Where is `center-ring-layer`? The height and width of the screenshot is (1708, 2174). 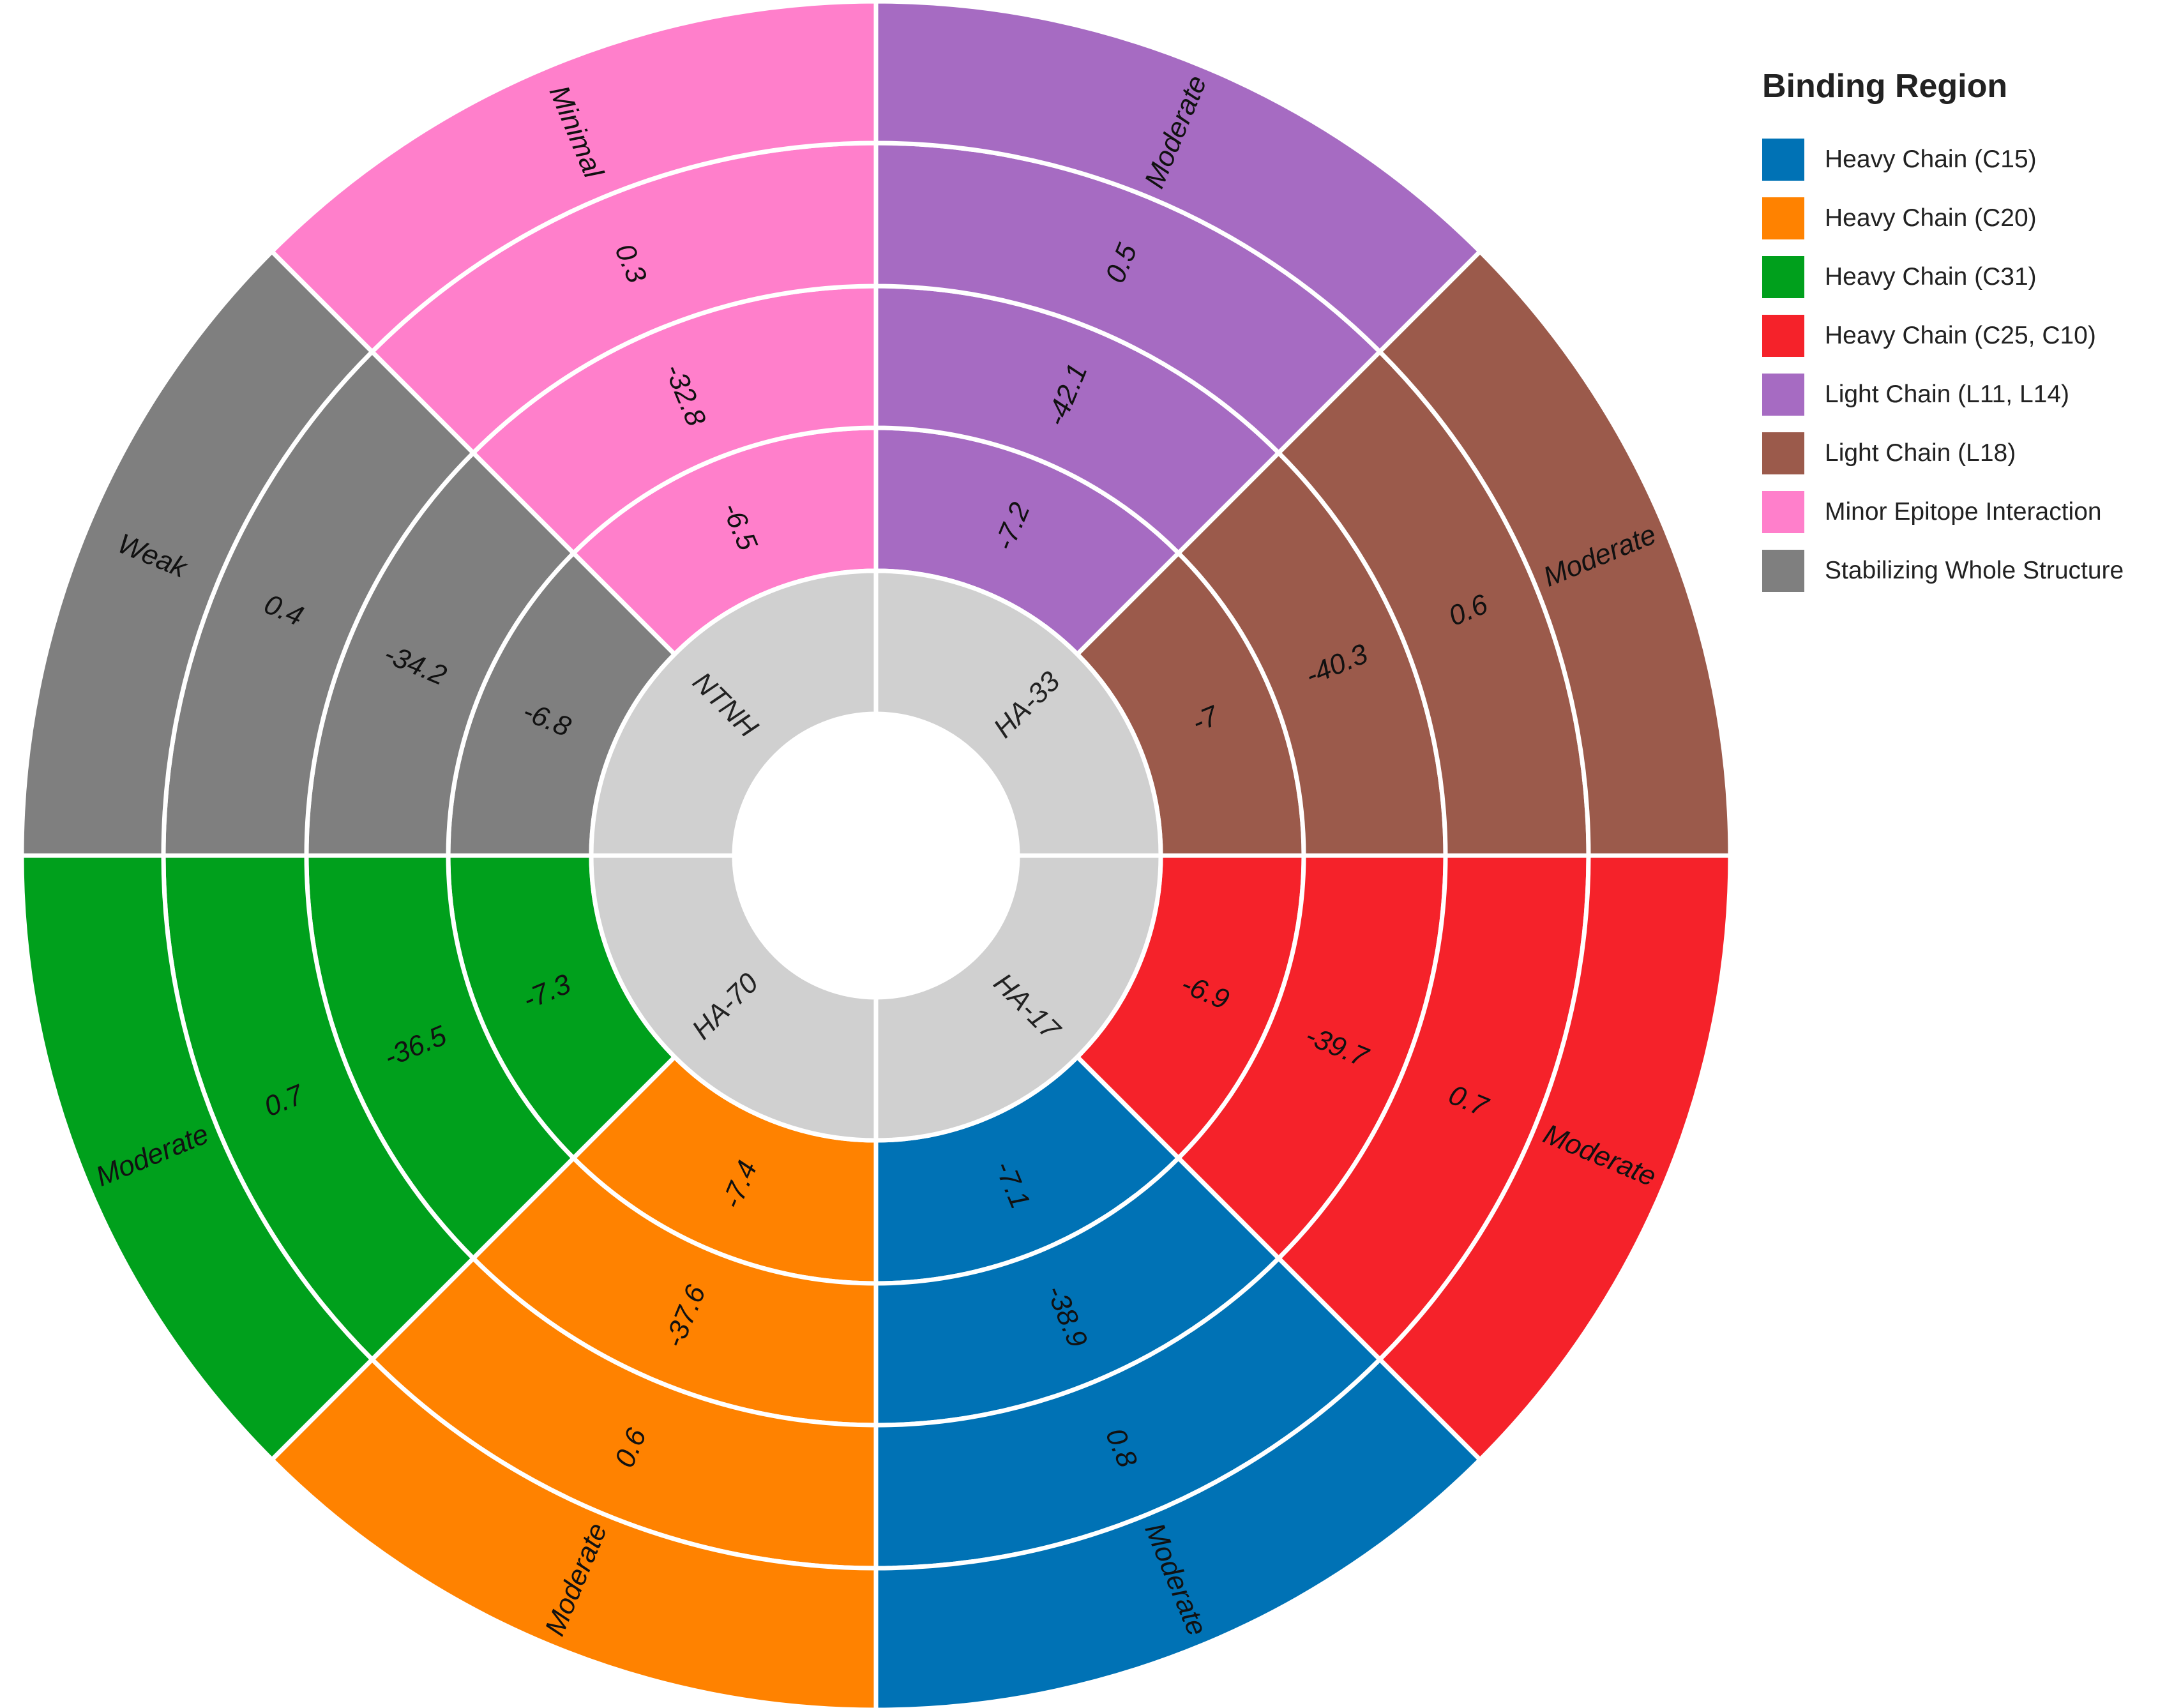
center-ring-layer is located at coordinates (876, 855).